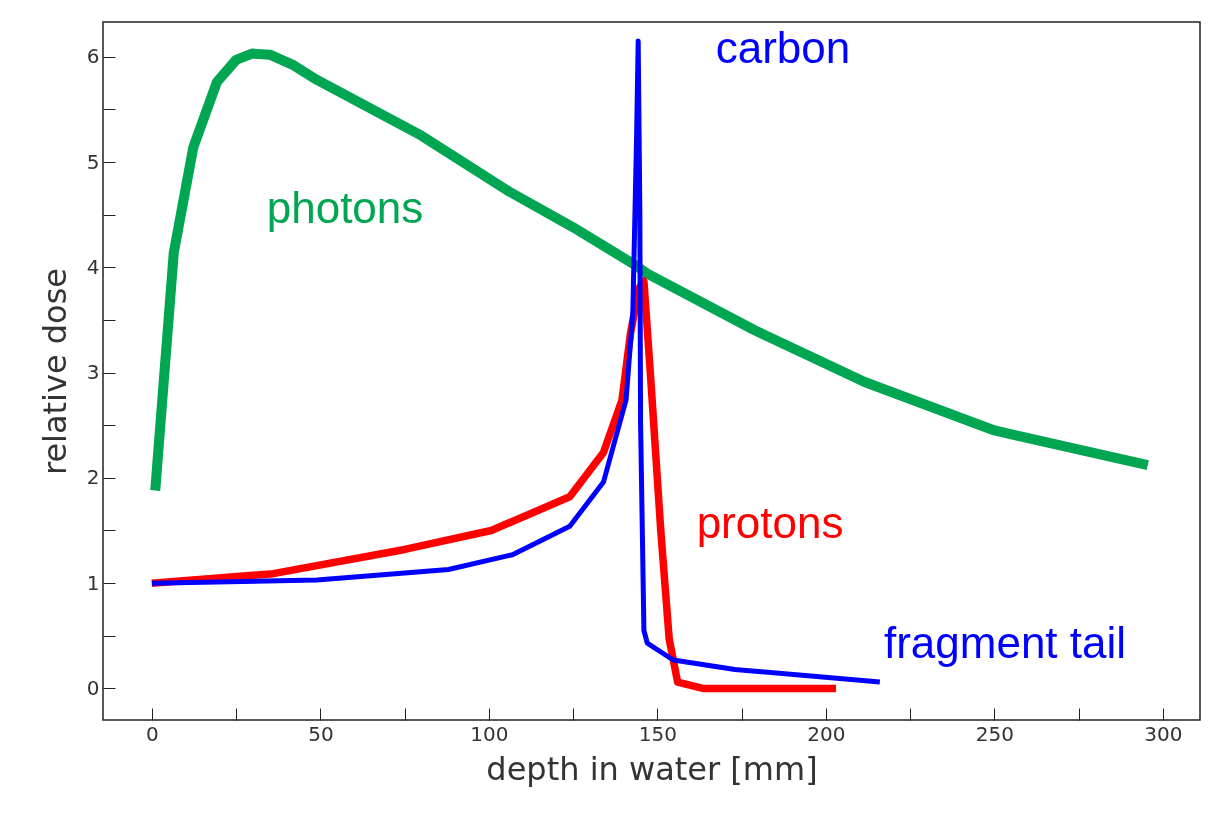 This screenshot has width=1215, height=813. I want to click on series-label: protons, so click(770, 522).